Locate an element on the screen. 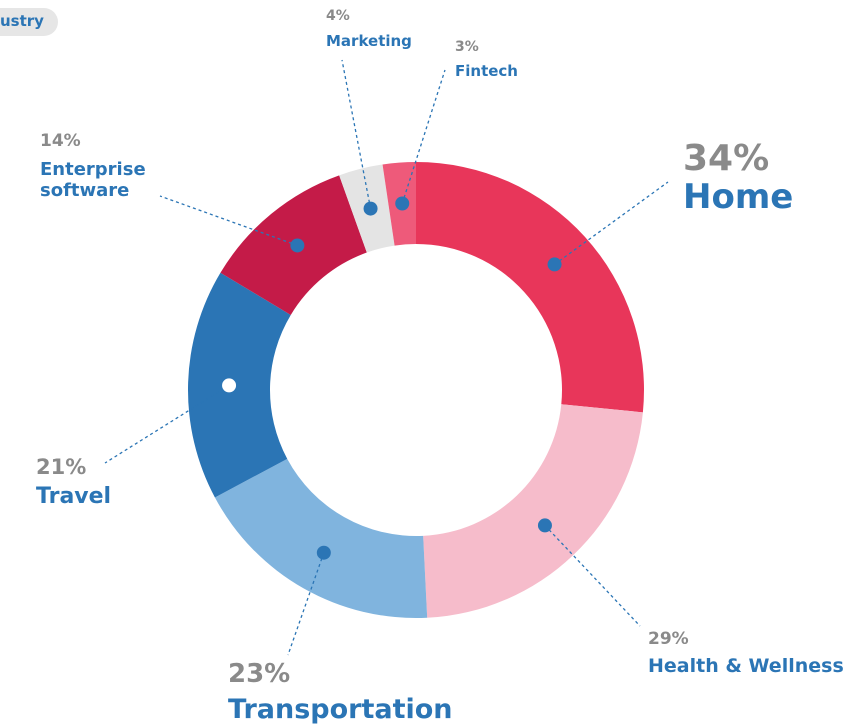 The height and width of the screenshot is (728, 865). percent-label: 21% is located at coordinates (61, 467).